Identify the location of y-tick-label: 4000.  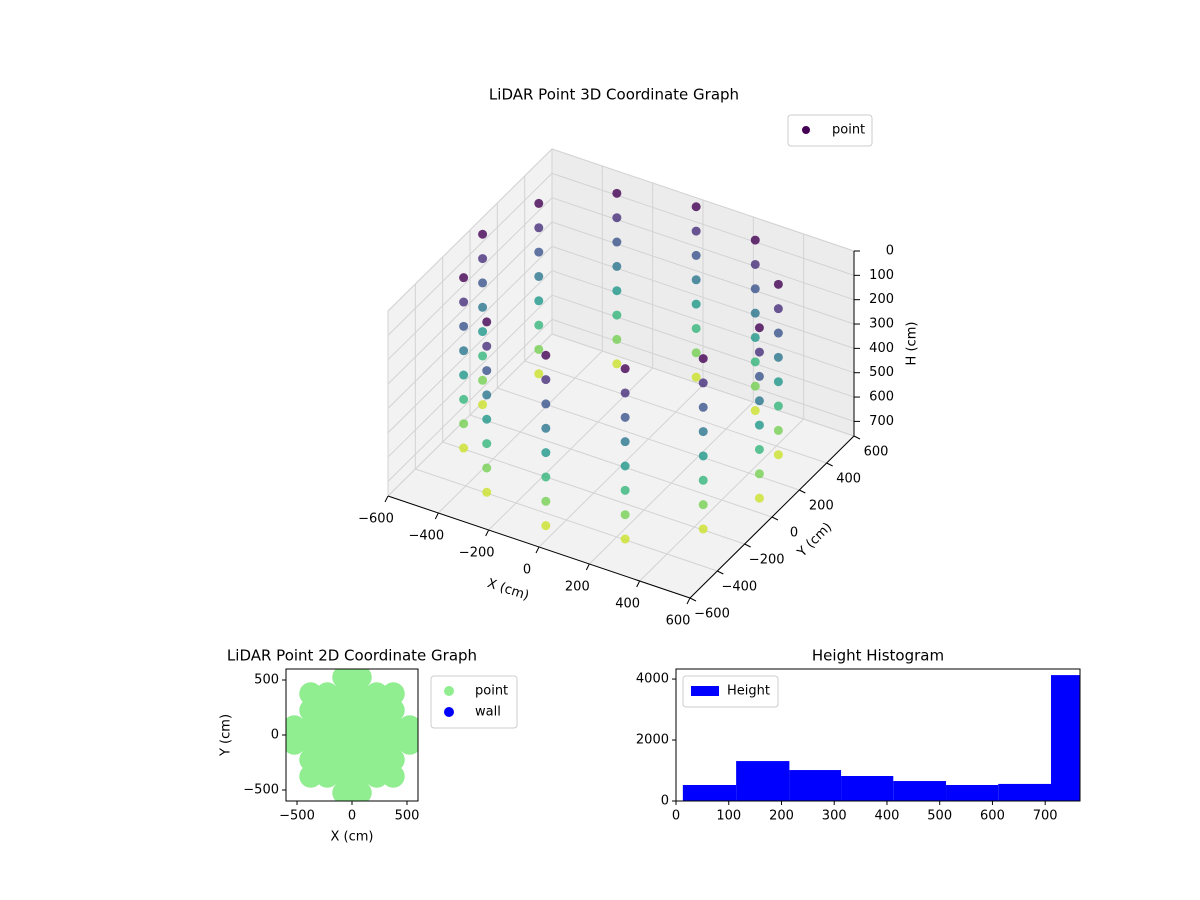
(652, 679).